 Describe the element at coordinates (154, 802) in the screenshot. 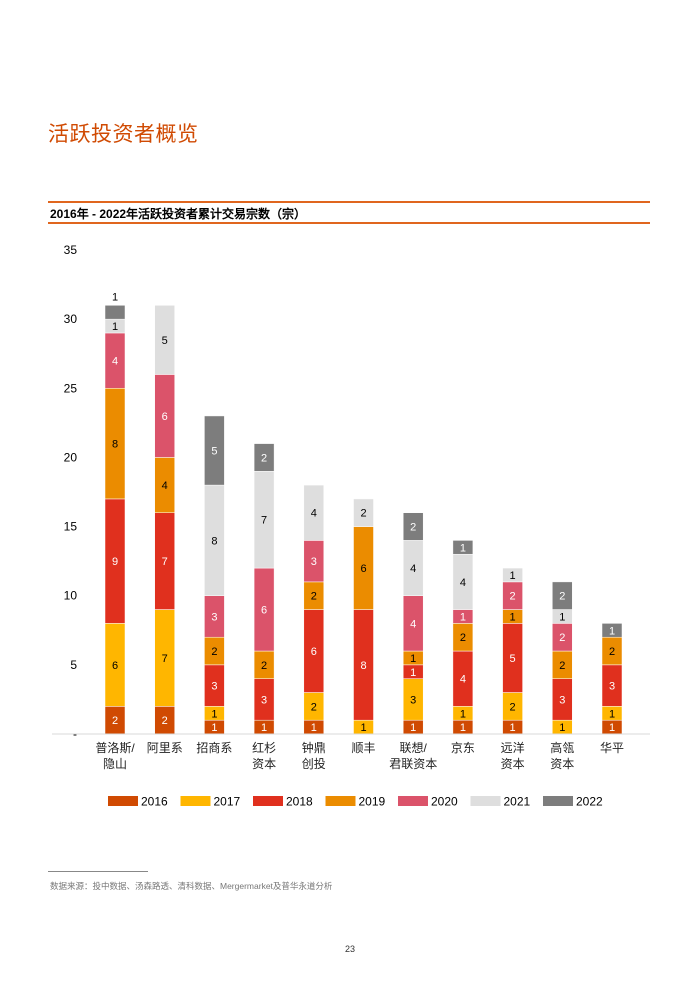

I see `legend-label: 2016` at that location.